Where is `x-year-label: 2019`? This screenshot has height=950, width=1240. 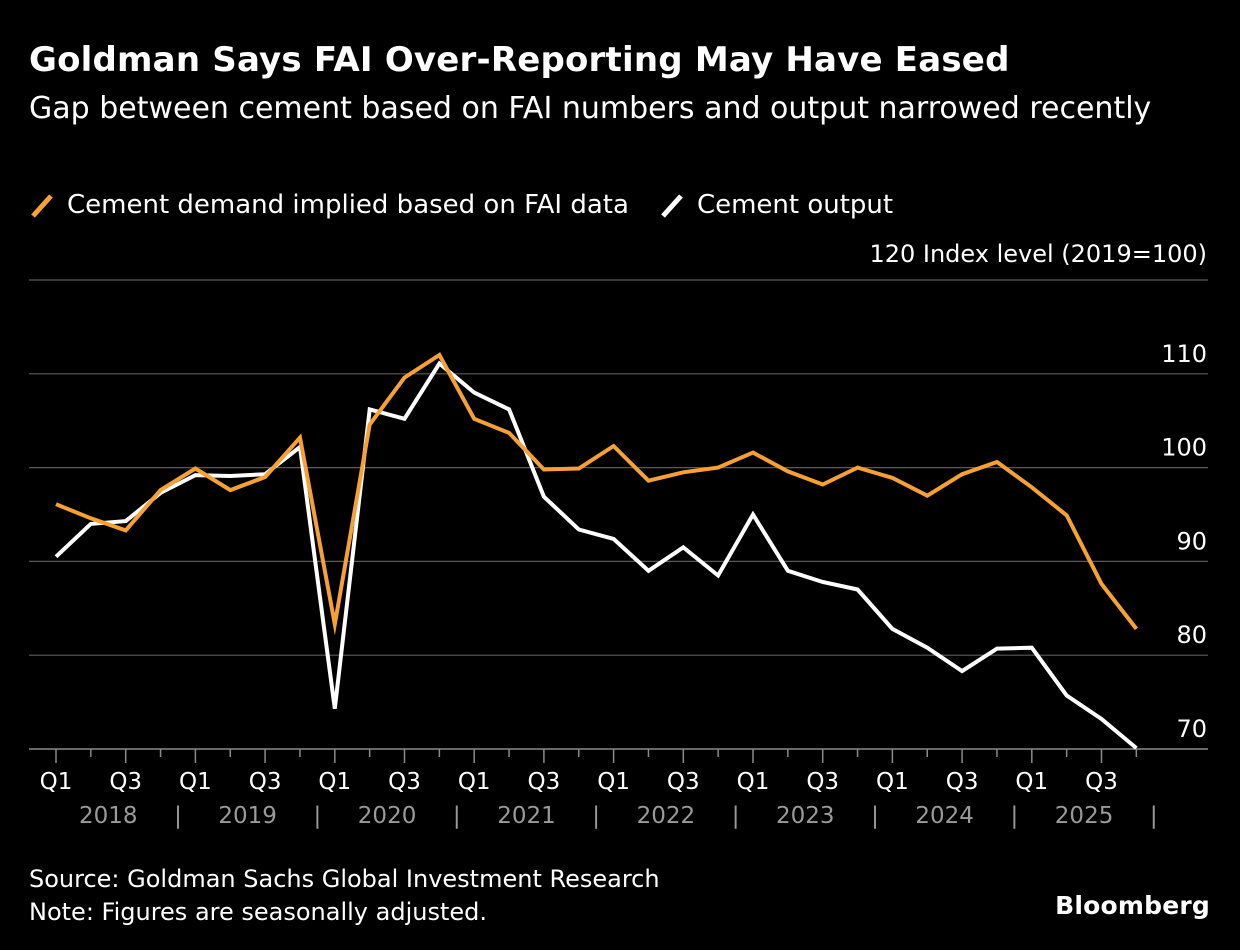 x-year-label: 2019 is located at coordinates (247, 816).